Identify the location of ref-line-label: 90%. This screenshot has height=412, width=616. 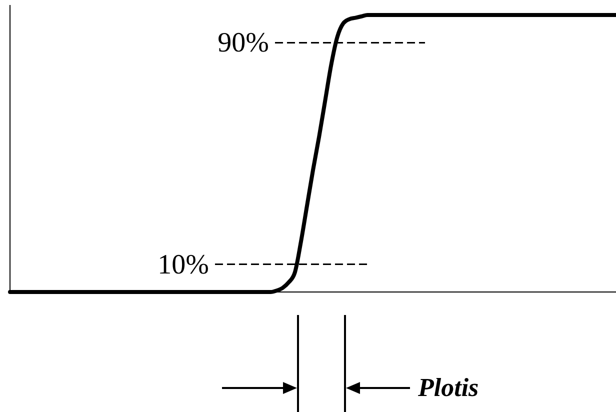
(243, 43).